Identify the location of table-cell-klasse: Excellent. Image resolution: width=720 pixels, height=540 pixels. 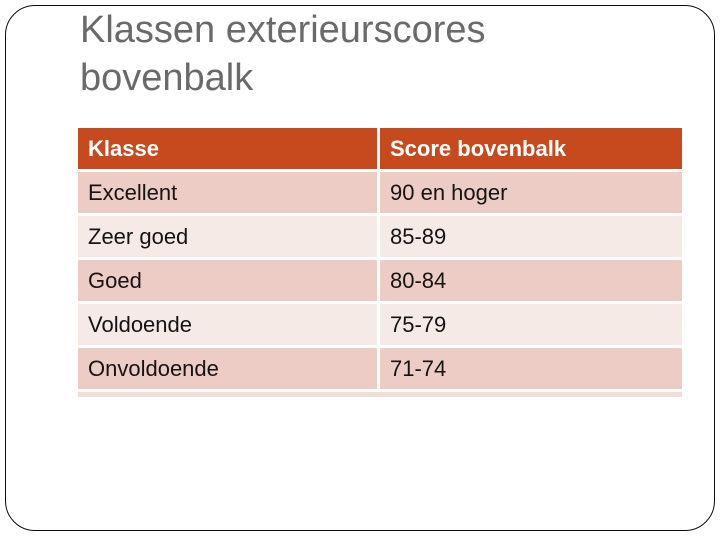
(227, 192).